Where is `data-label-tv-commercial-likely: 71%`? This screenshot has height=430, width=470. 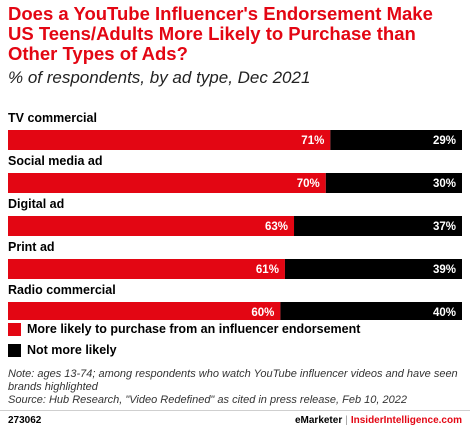 data-label-tv-commercial-likely: 71% is located at coordinates (312, 141).